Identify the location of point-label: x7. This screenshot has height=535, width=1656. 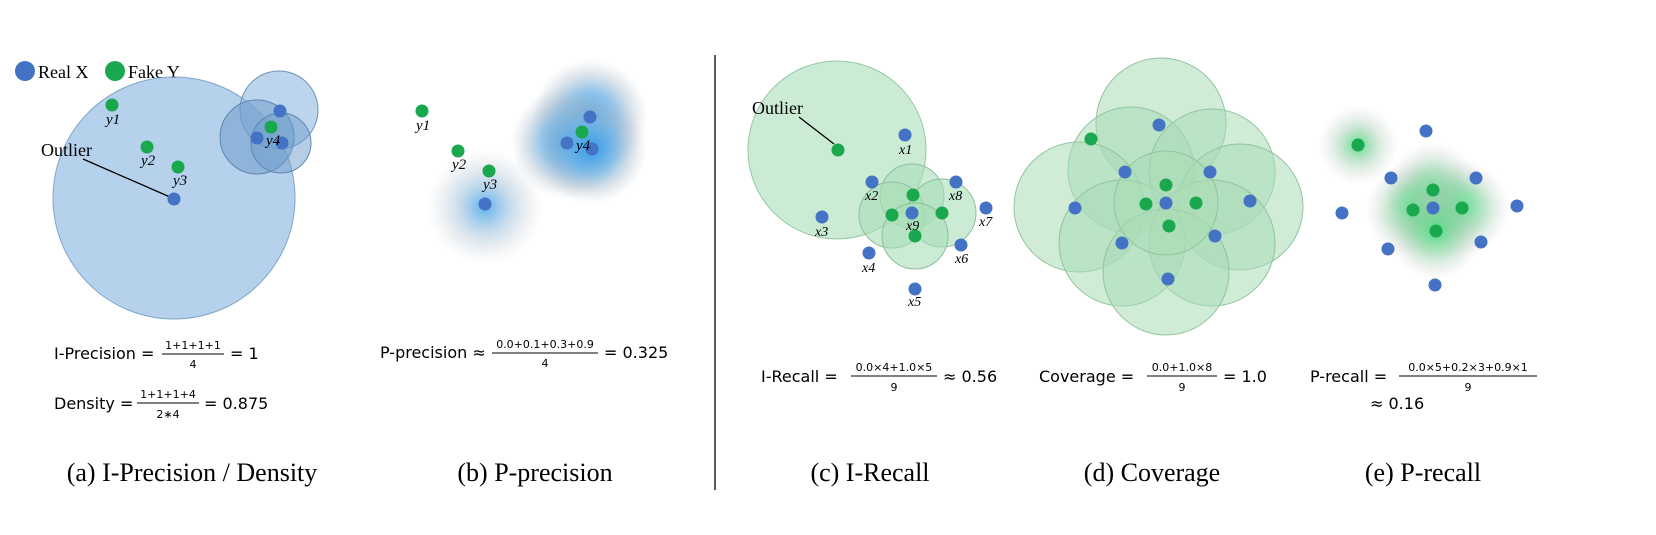
(985, 222).